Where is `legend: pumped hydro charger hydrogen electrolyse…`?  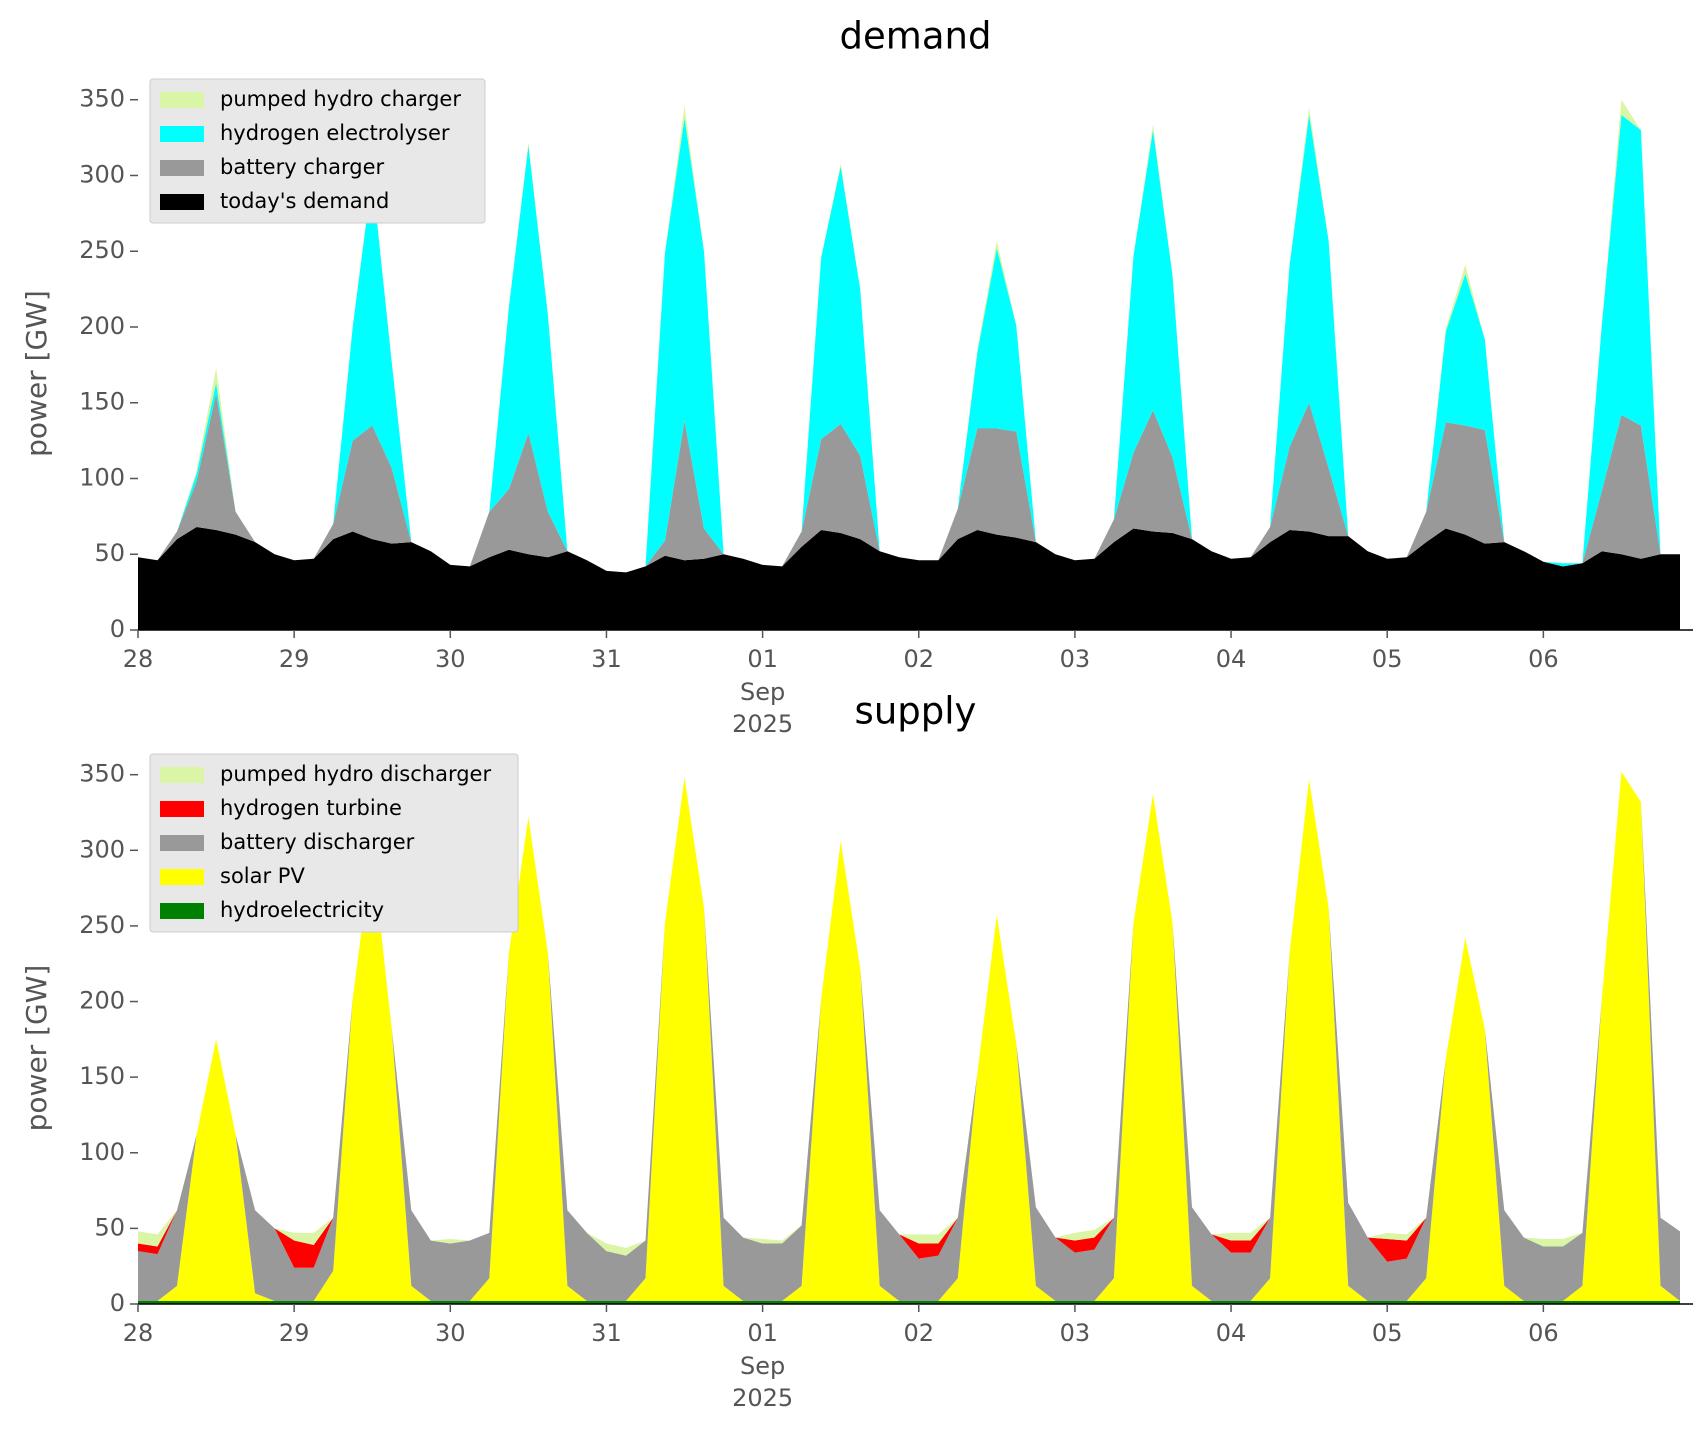
legend: pumped hydro charger hydrogen electrolyse… is located at coordinates (317, 151).